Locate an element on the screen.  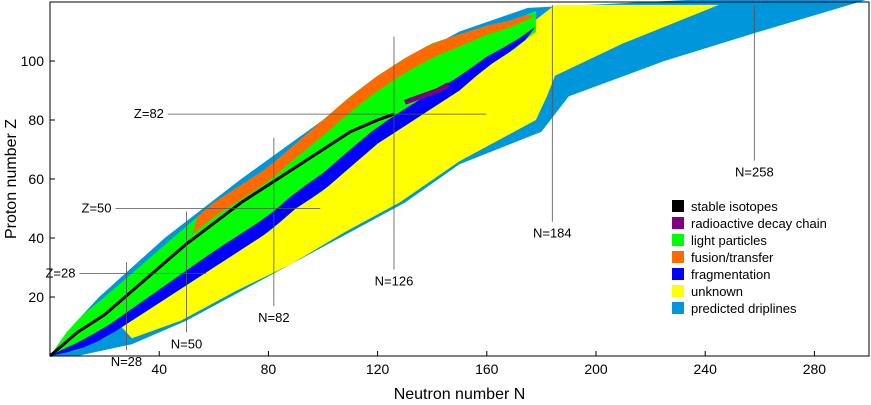
x-tick-label: 40 is located at coordinates (159, 369).